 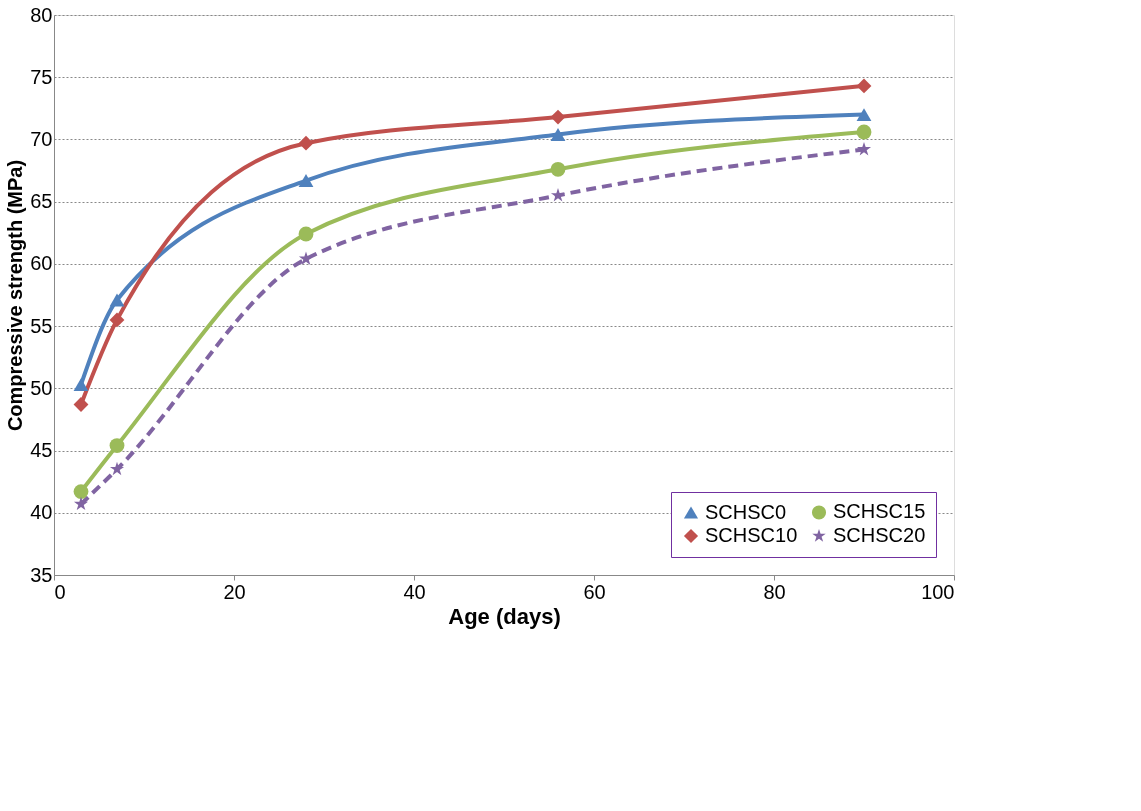 I want to click on y-tick-label: 50, so click(x=41, y=387).